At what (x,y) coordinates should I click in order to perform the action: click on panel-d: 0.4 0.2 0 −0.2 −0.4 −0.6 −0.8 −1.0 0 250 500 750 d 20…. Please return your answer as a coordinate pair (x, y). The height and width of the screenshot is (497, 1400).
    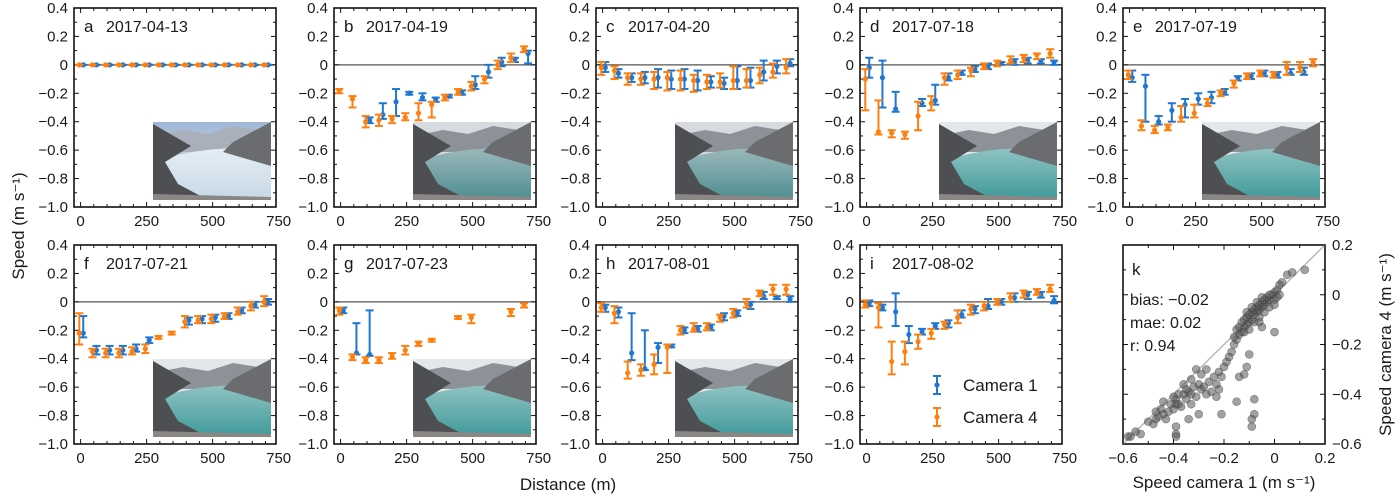
    Looking at the image, I should click on (950, 115).